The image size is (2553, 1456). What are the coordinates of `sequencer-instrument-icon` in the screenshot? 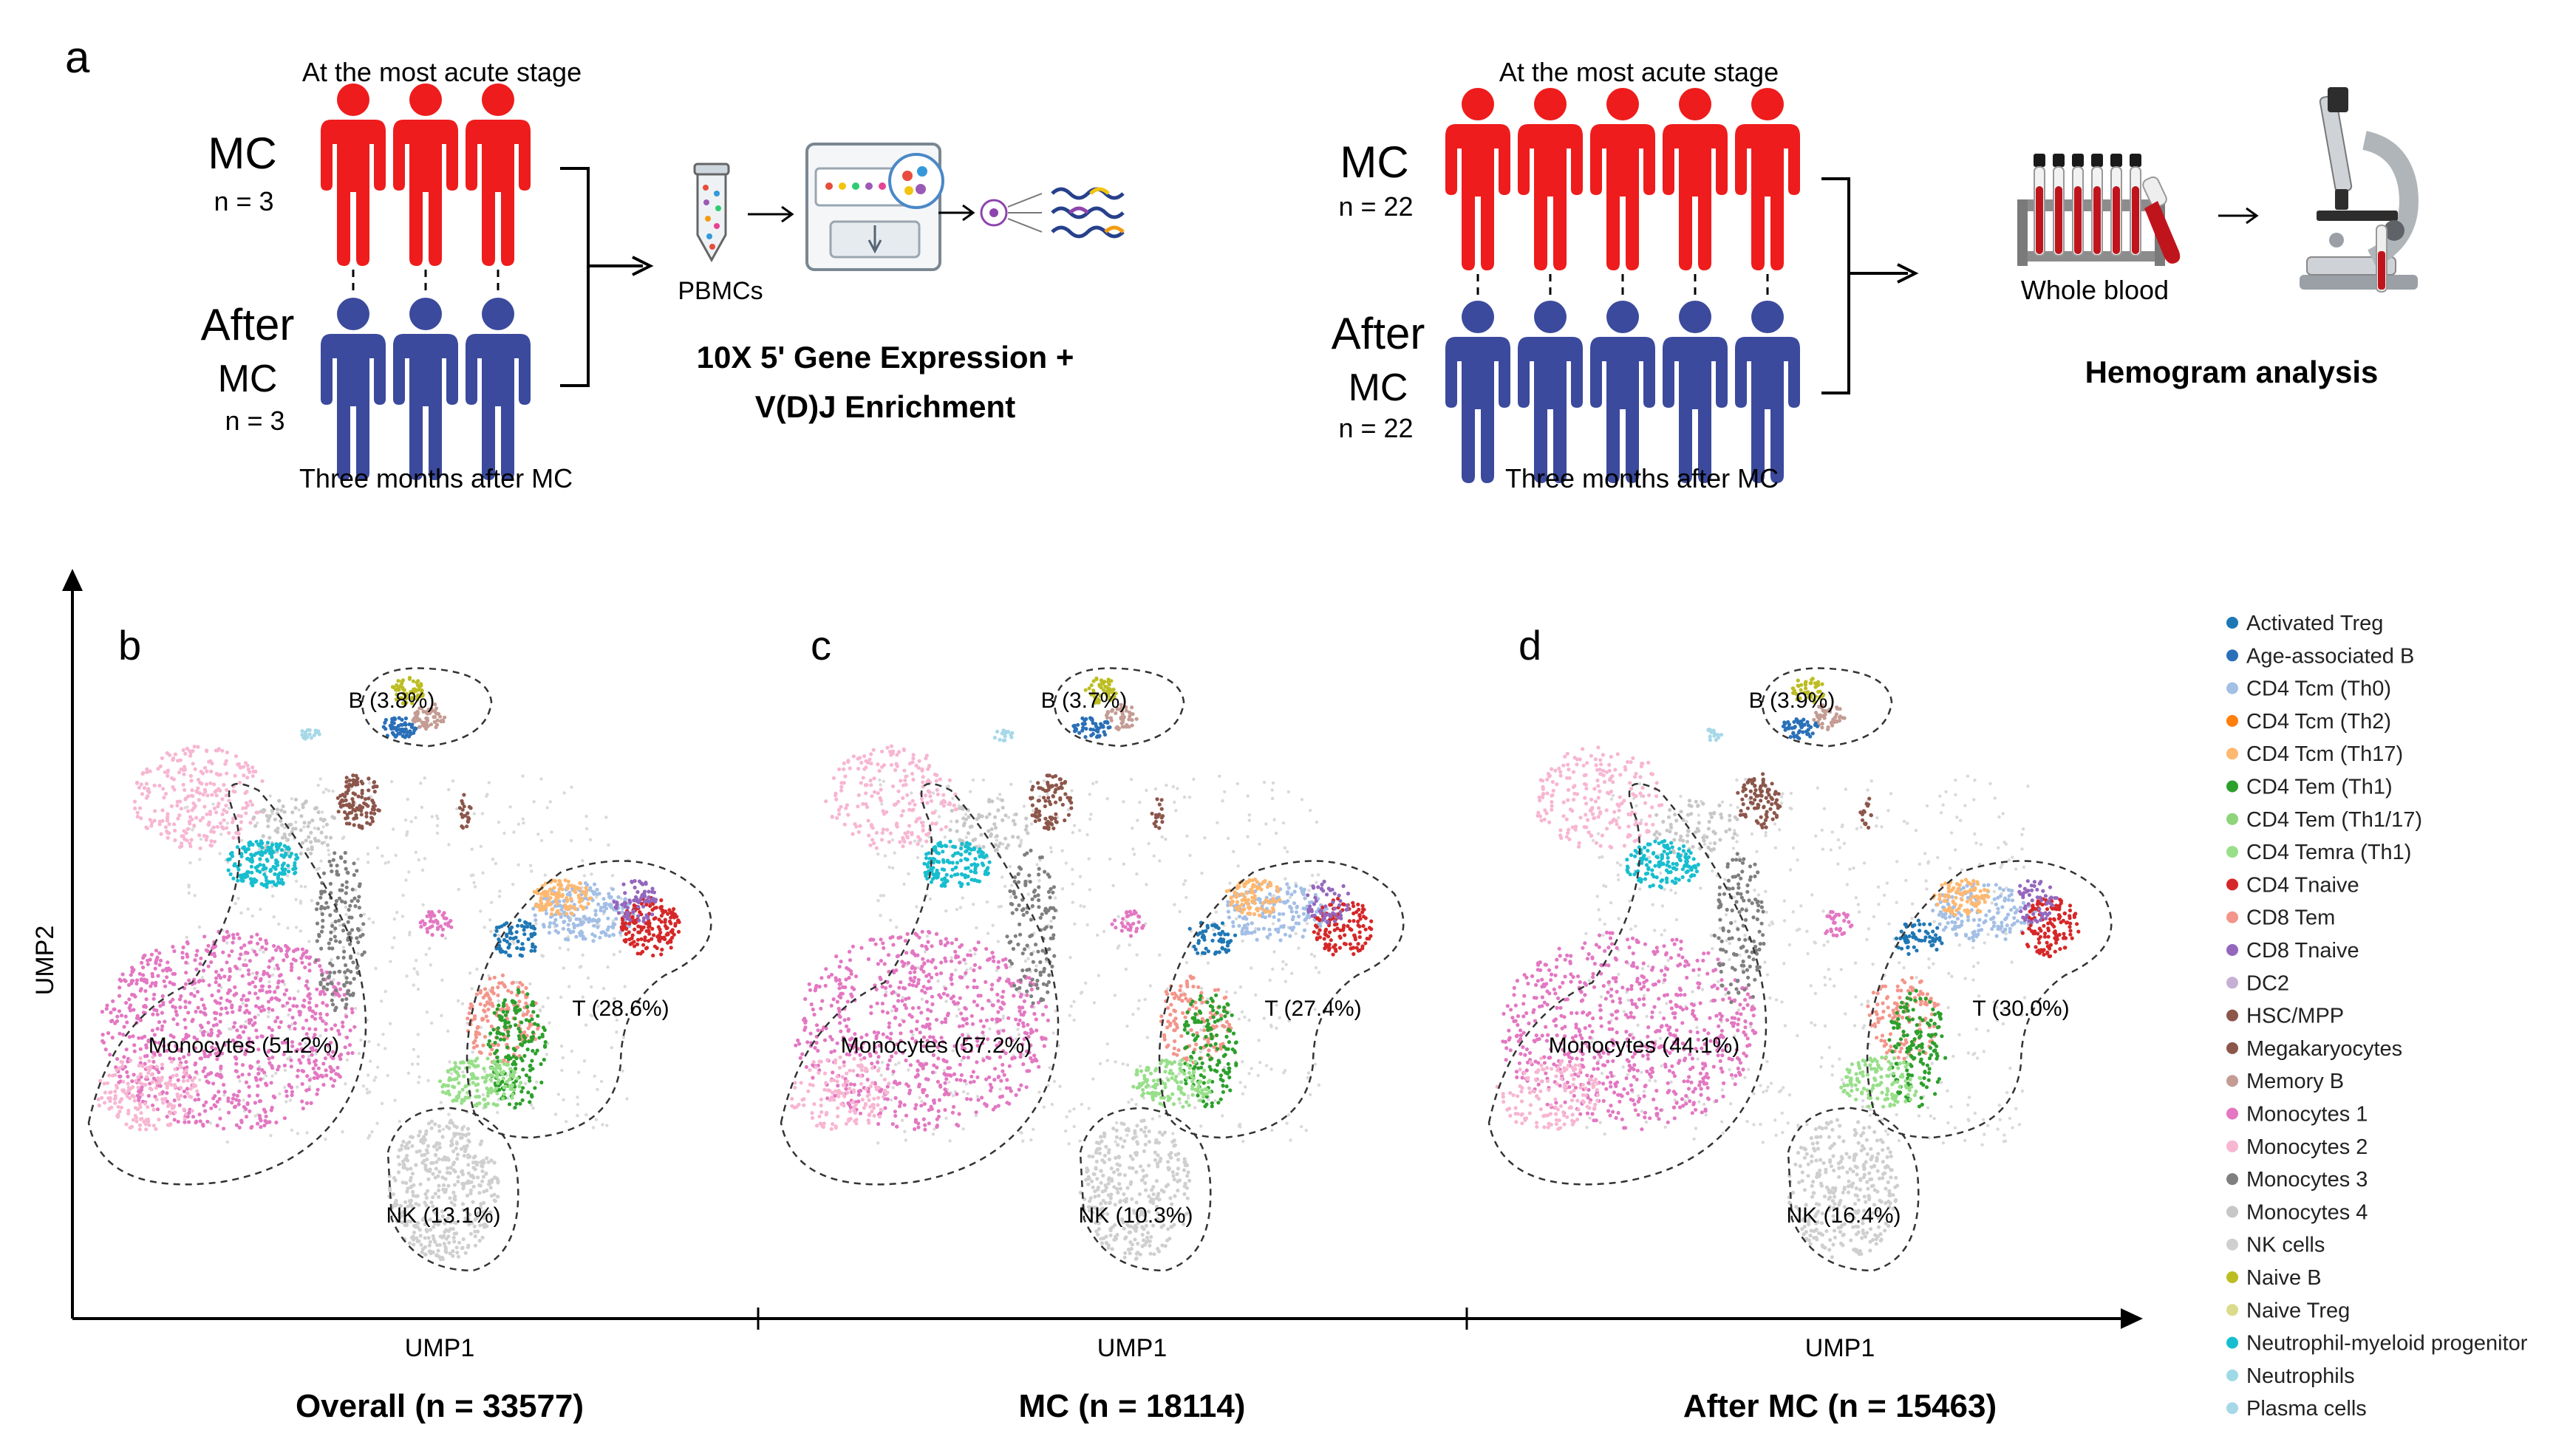 It's located at (874, 207).